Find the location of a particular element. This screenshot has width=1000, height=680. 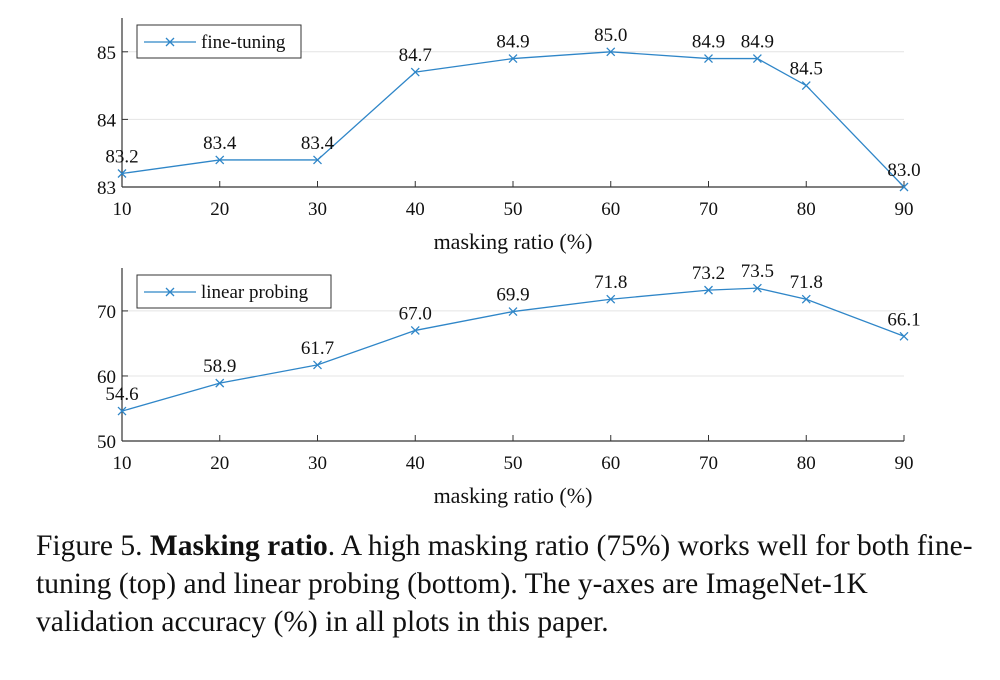

data-label: 83.0 is located at coordinates (903, 170).